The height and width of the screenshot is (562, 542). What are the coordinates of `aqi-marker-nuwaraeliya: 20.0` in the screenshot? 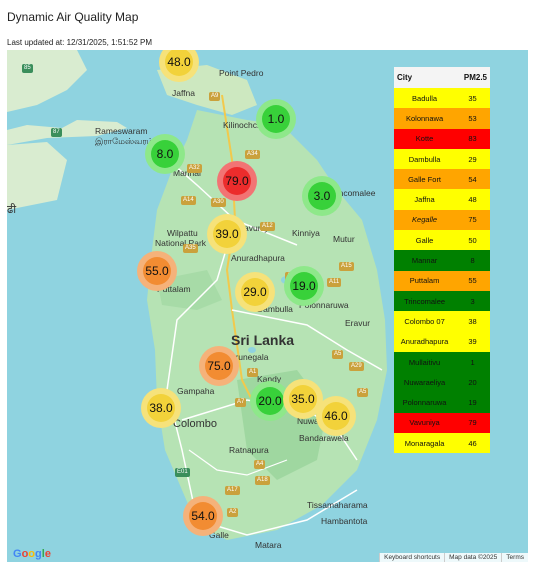 It's located at (270, 401).